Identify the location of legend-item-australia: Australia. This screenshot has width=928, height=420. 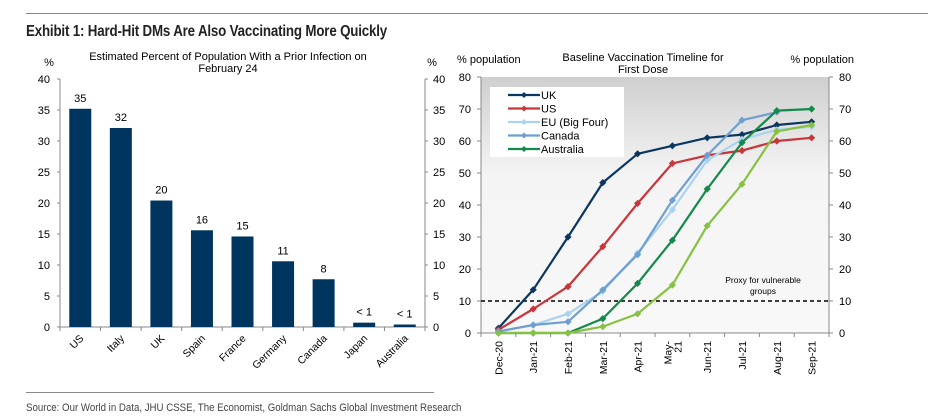
(546, 150).